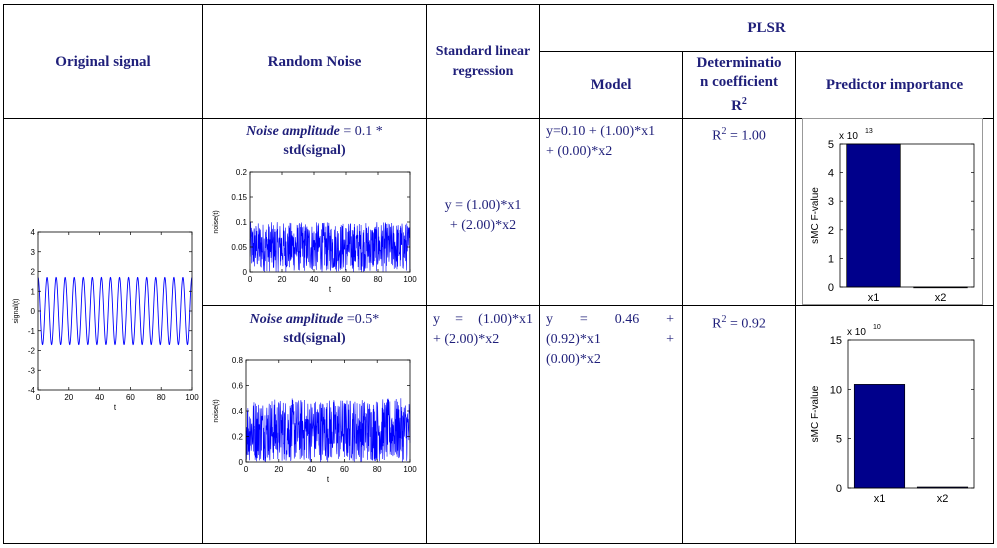  Describe the element at coordinates (601, 141) in the screenshot. I see `model-equation-row1: y=0.10 + (1.00)*x1 + (0.00)*x2` at that location.